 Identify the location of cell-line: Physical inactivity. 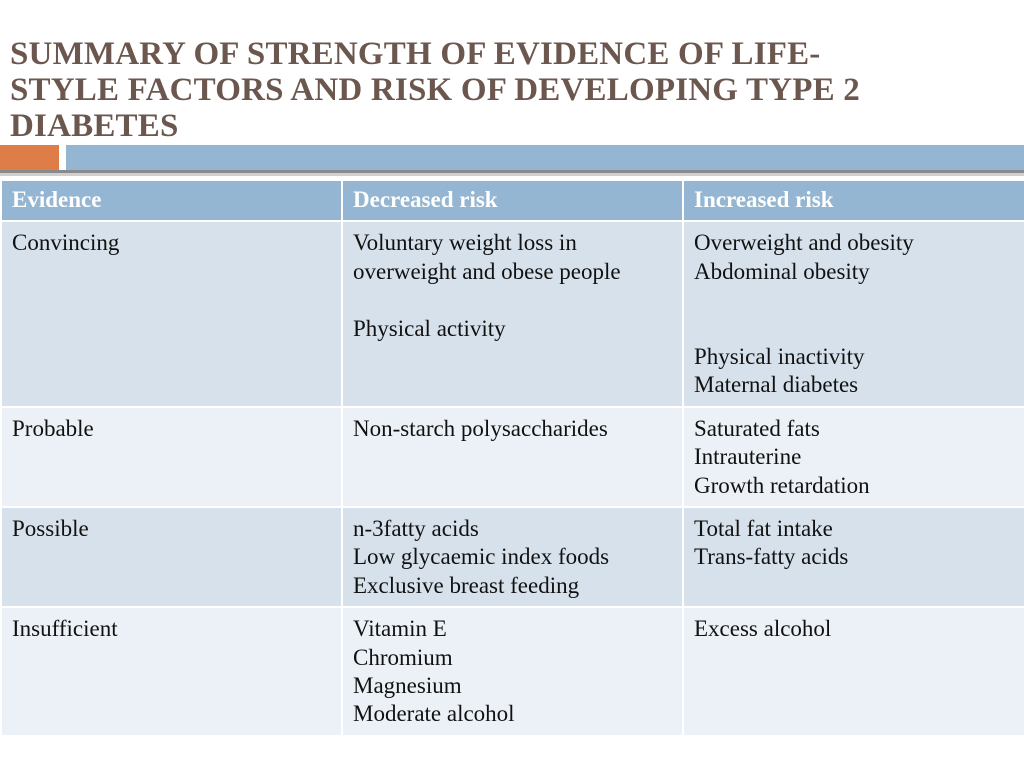
(779, 356).